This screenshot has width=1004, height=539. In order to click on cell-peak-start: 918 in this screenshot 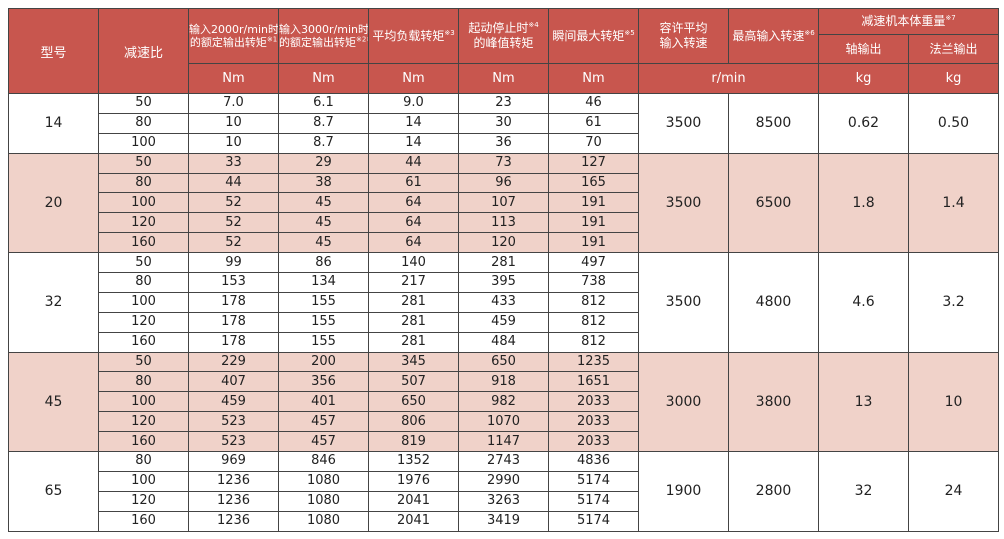, I will do `click(503, 382)`.